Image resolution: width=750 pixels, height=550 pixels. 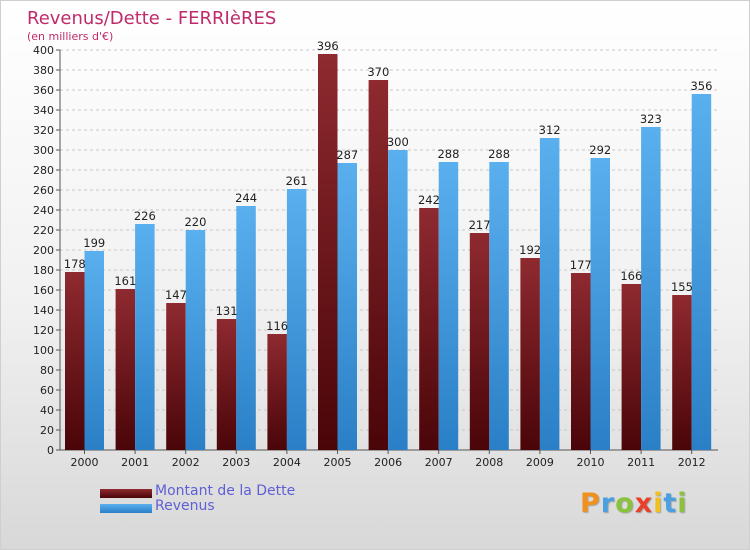 What do you see at coordinates (85, 462) in the screenshot?
I see `x-tick-label: 2000` at bounding box center [85, 462].